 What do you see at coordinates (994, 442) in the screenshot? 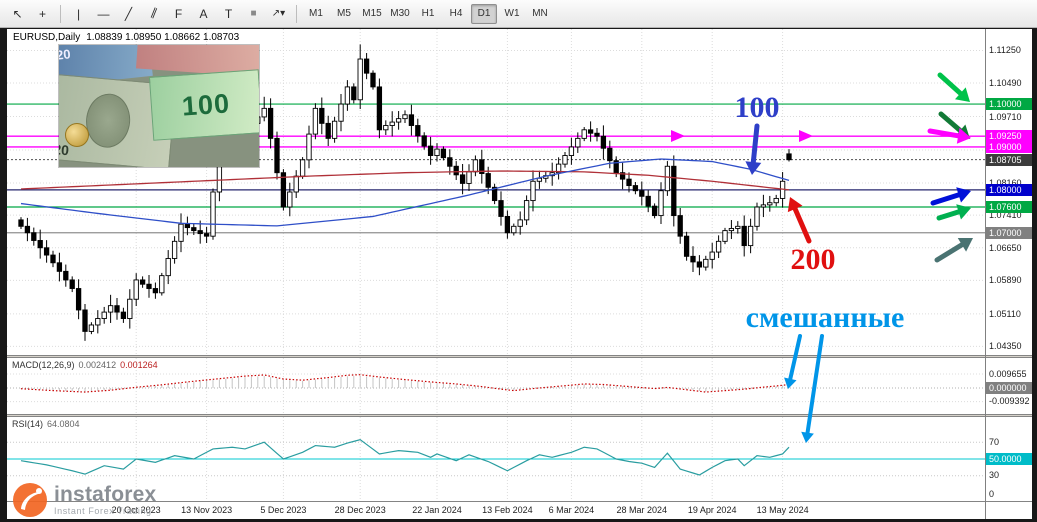
I see `rsi-level-70-label: 70` at bounding box center [994, 442].